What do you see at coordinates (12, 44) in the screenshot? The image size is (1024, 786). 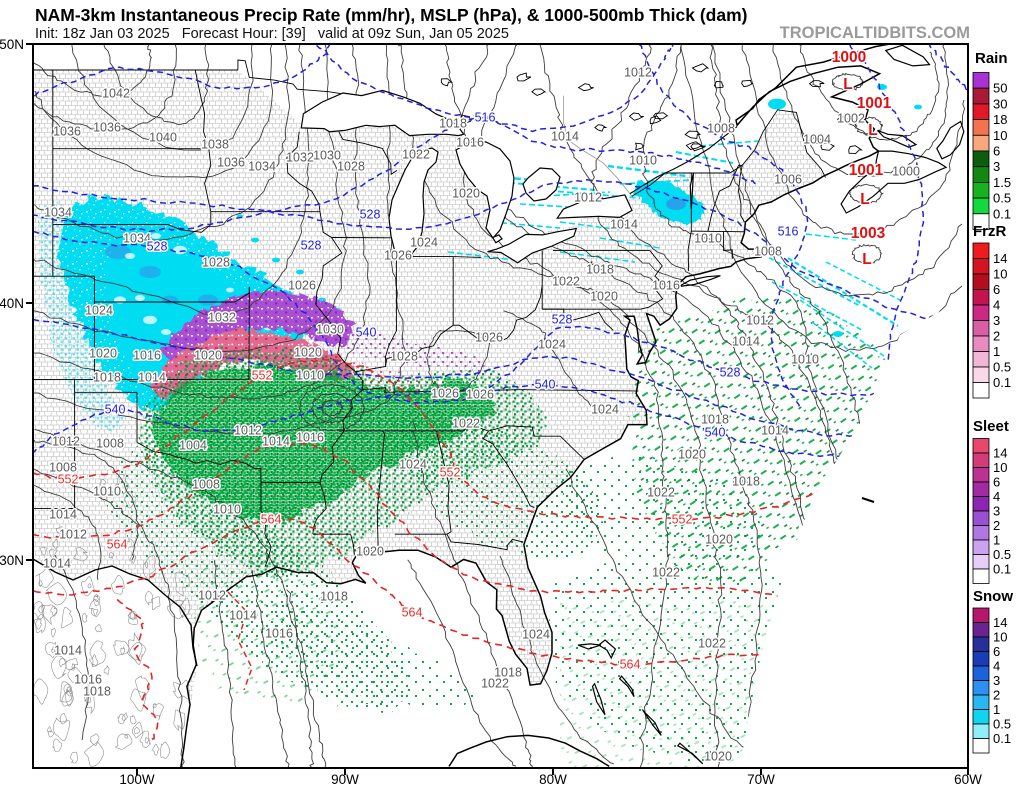 I see `svg-text: 50N` at bounding box center [12, 44].